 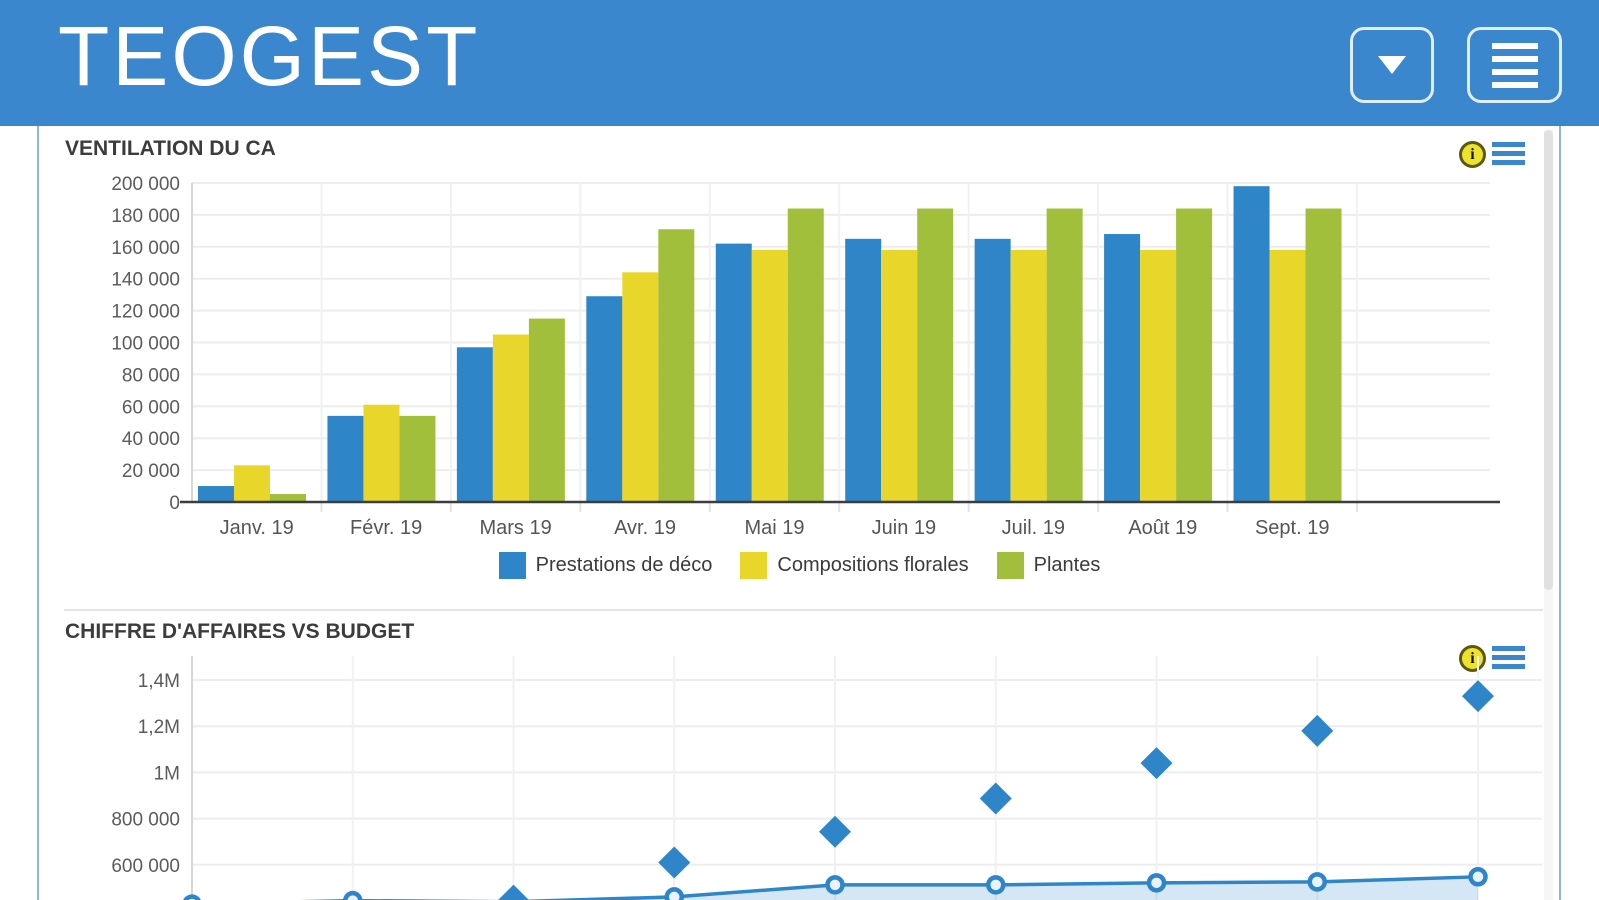 I want to click on y-tick-label: 80 000, so click(x=151, y=375).